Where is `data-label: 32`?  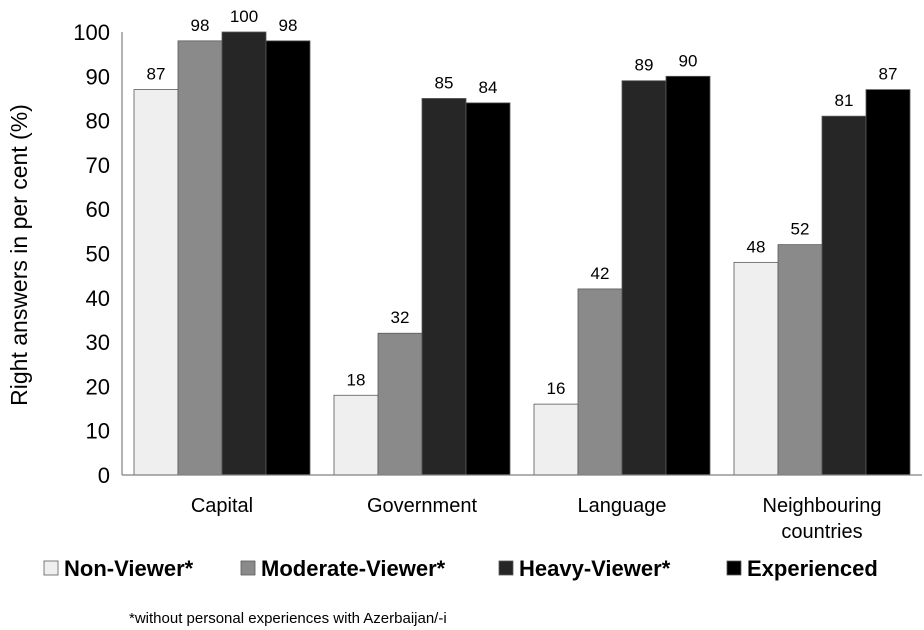
data-label: 32 is located at coordinates (400, 317).